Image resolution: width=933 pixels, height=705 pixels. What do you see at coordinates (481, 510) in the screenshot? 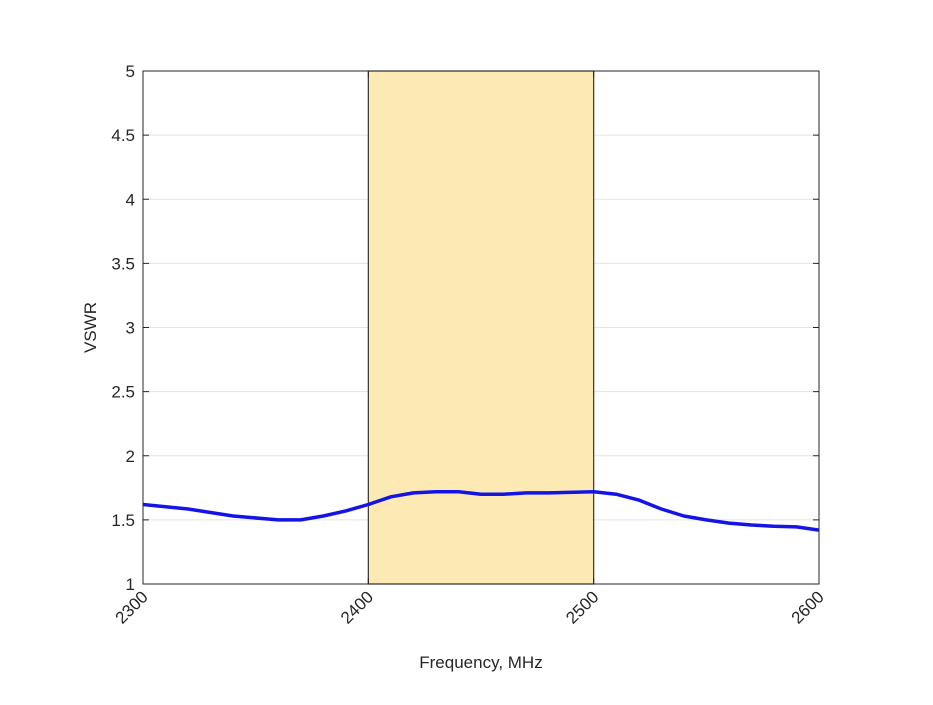
I see `series-line` at bounding box center [481, 510].